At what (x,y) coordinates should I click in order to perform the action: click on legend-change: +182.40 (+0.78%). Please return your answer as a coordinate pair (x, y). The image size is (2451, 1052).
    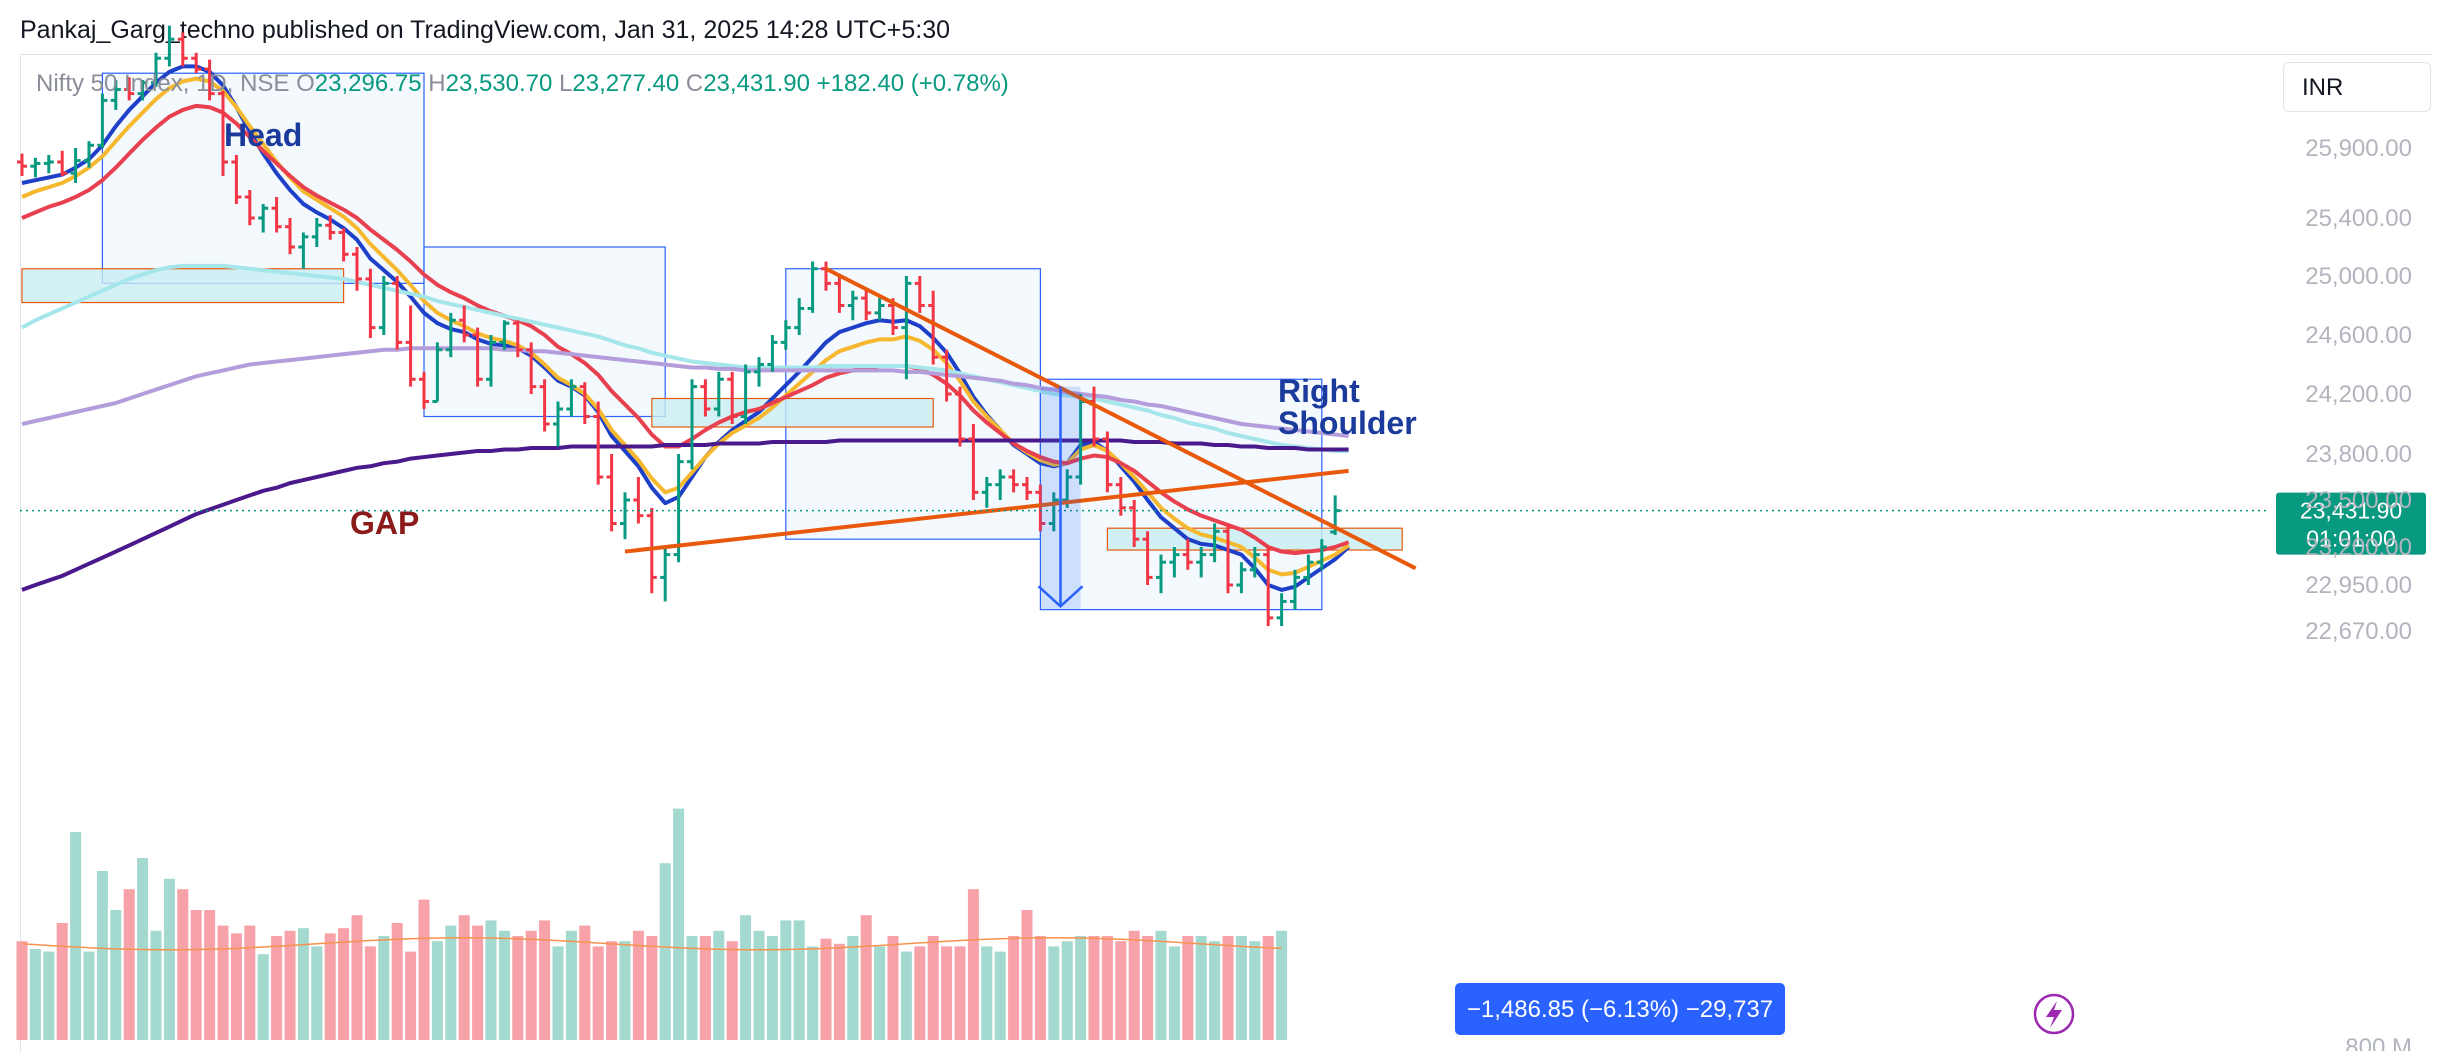
    Looking at the image, I should click on (912, 83).